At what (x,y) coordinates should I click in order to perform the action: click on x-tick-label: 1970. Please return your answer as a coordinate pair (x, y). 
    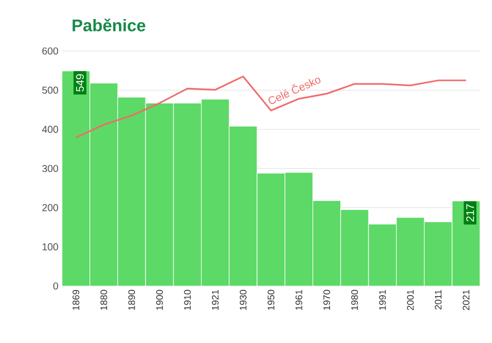
    Looking at the image, I should click on (326, 300).